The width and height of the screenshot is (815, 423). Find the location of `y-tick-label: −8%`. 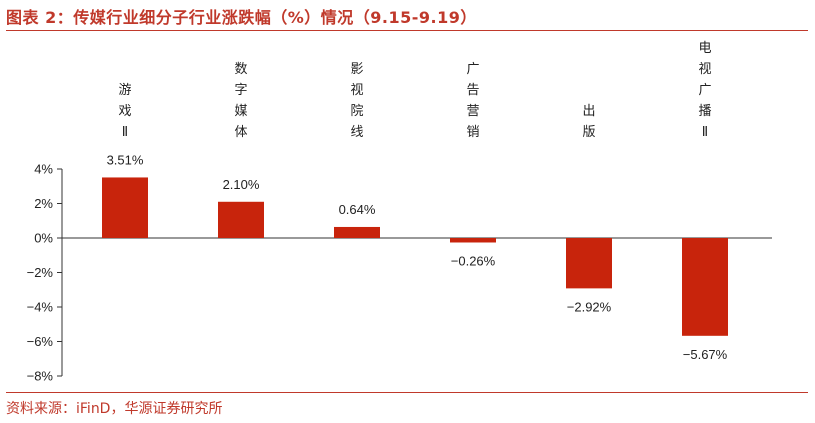

y-tick-label: −8% is located at coordinates (40, 376).